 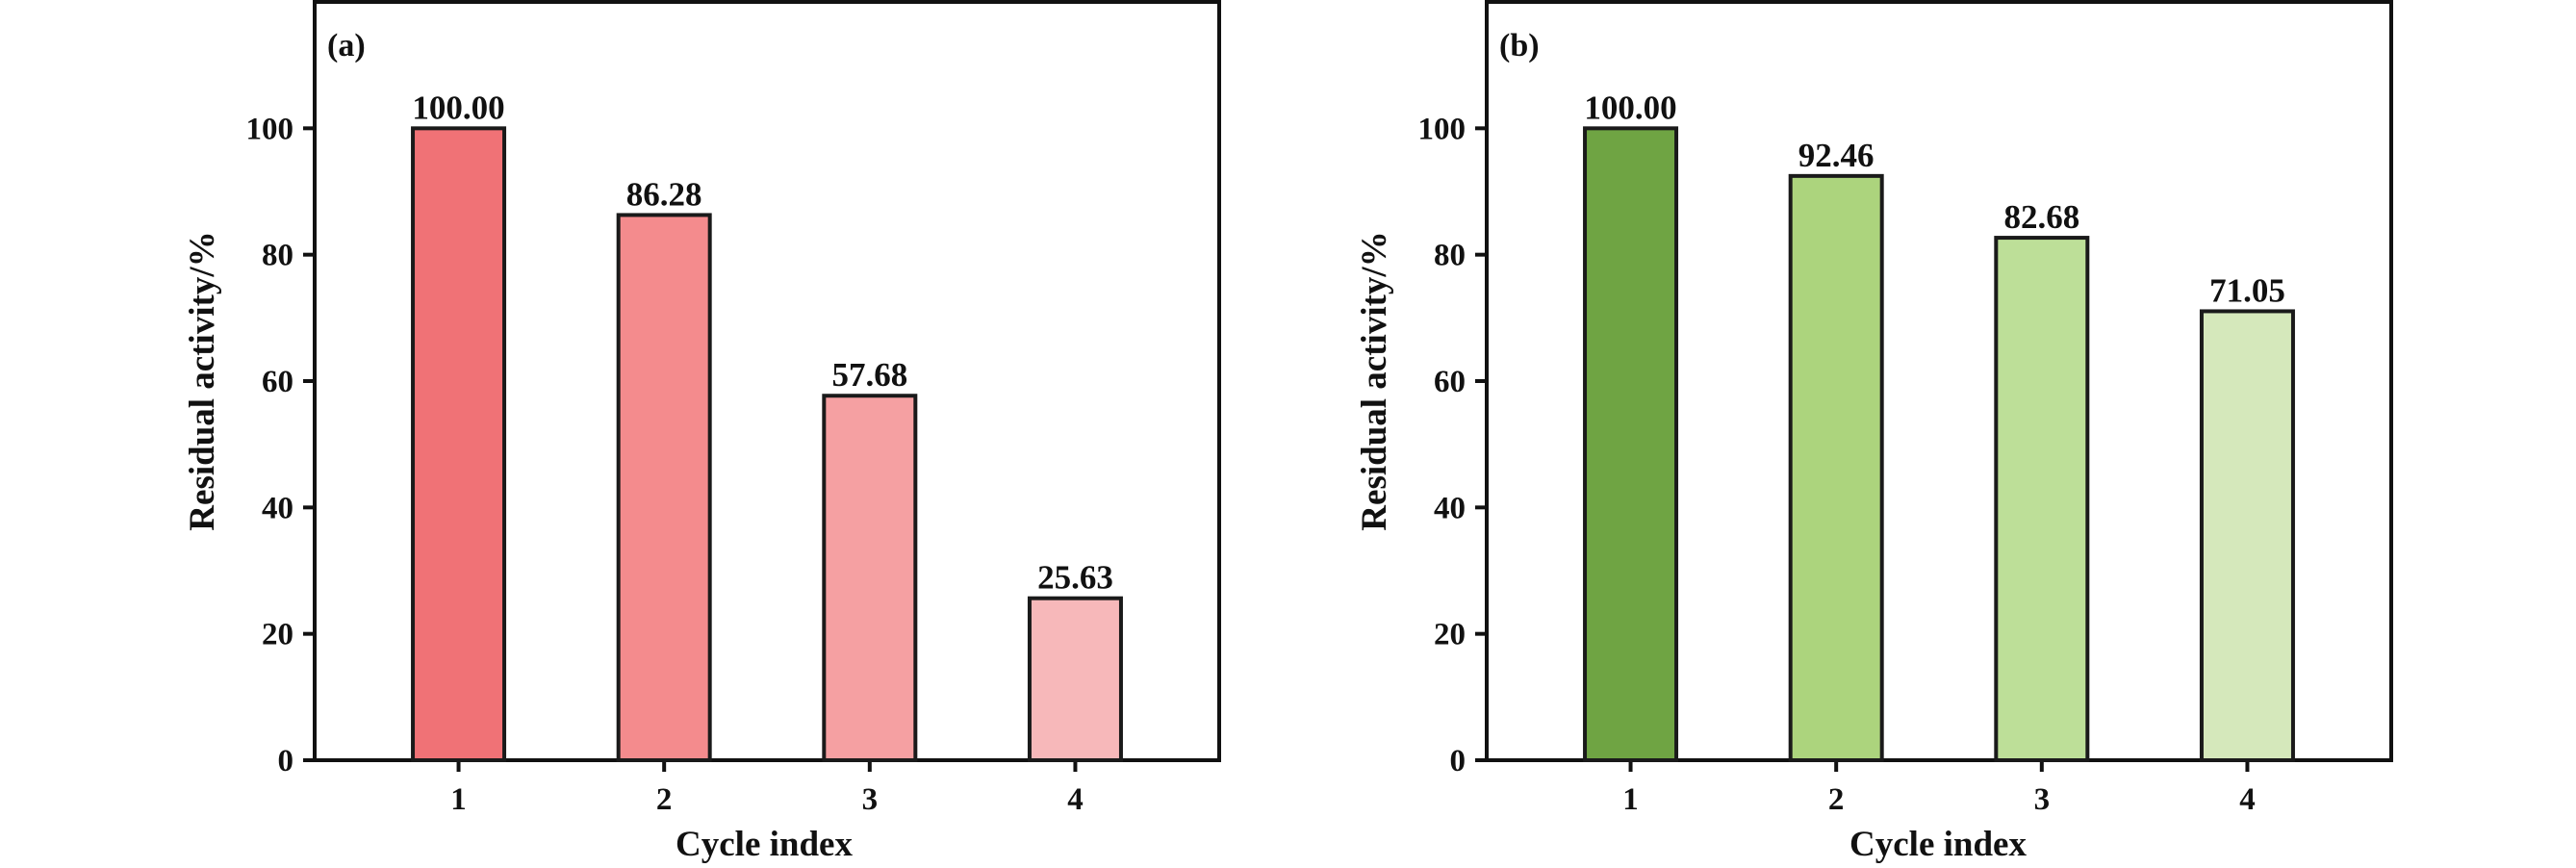 I want to click on data-label: 82.68, so click(x=2041, y=217).